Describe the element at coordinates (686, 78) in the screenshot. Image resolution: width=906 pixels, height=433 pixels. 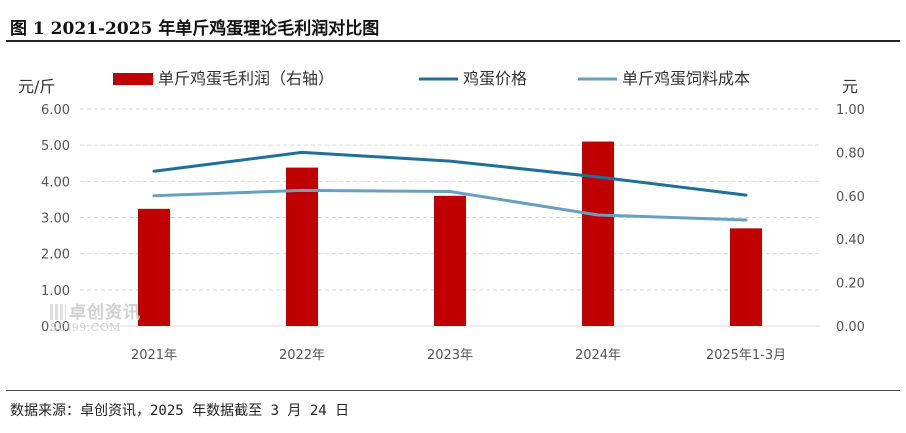
I see `legend-label: 单斤鸡蛋饲料成本` at that location.